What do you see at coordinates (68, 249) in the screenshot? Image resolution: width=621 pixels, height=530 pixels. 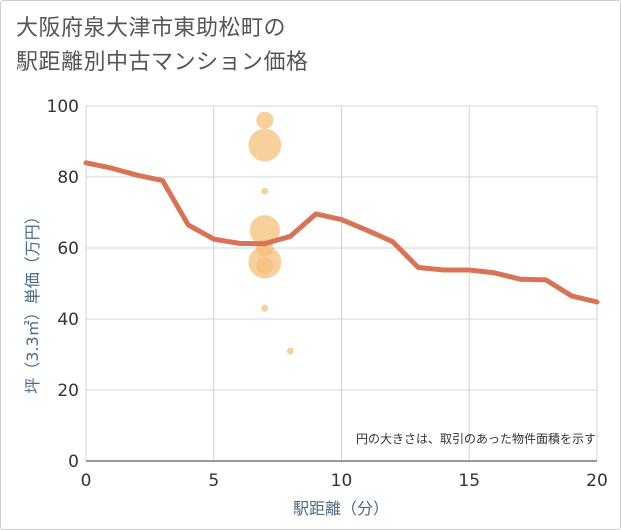 I see `y-tick-label: 60` at bounding box center [68, 249].